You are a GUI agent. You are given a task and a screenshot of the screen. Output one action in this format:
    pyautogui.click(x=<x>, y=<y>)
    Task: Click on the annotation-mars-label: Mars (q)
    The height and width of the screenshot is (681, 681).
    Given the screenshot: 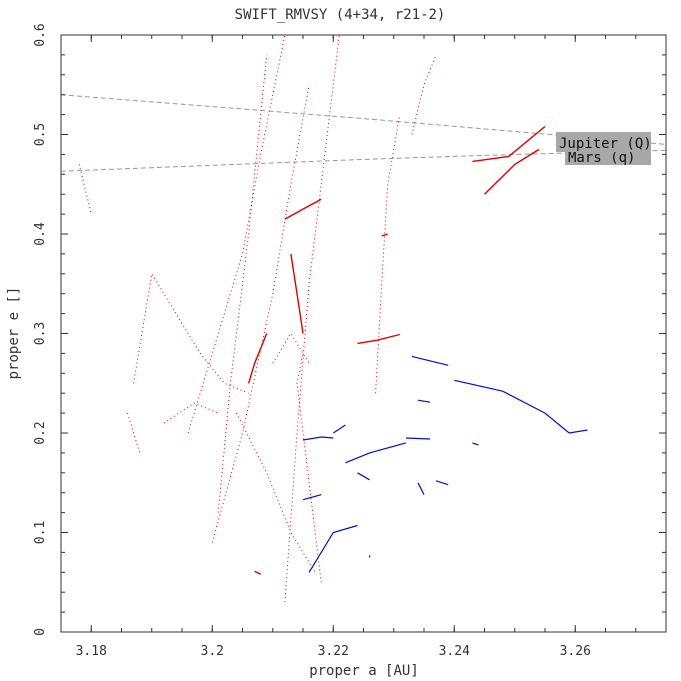 What is the action you would take?
    pyautogui.click(x=601, y=158)
    